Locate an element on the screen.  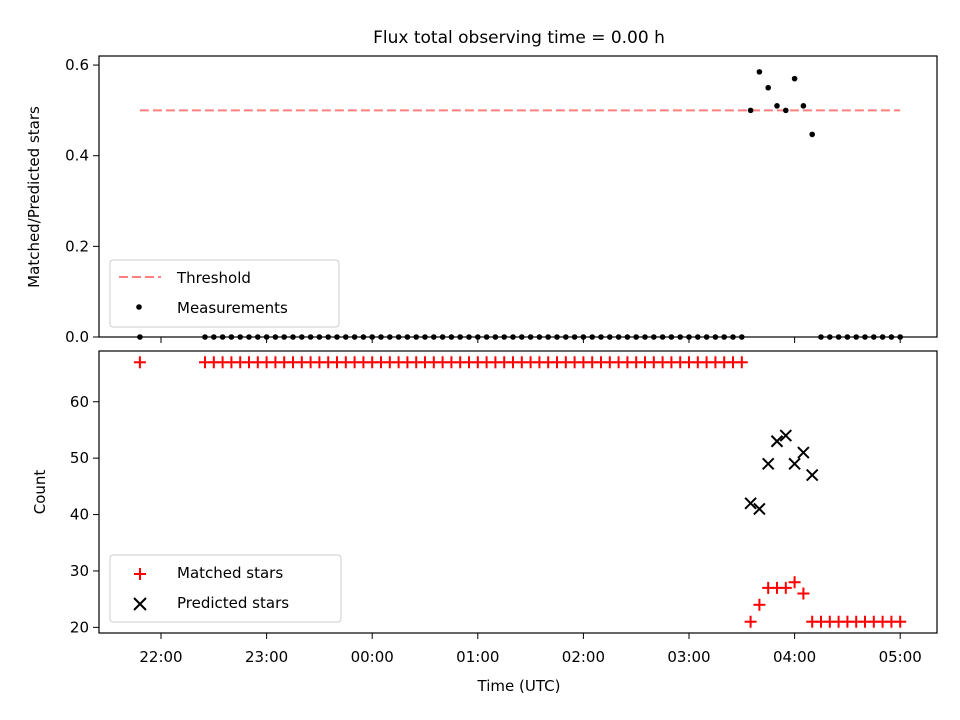
ratio-legend-box is located at coordinates (224, 293).